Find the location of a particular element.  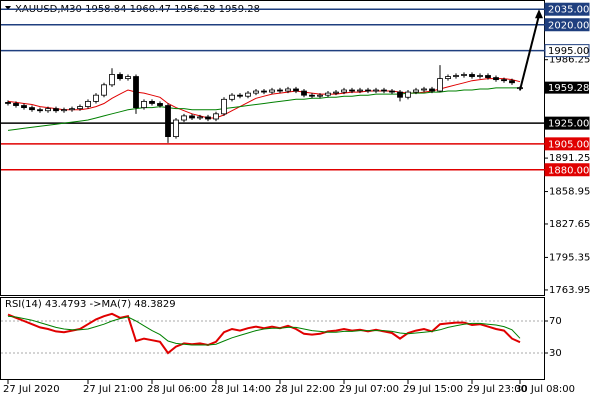

x-tick-label: 28 Jul 22:00 is located at coordinates (305, 389).